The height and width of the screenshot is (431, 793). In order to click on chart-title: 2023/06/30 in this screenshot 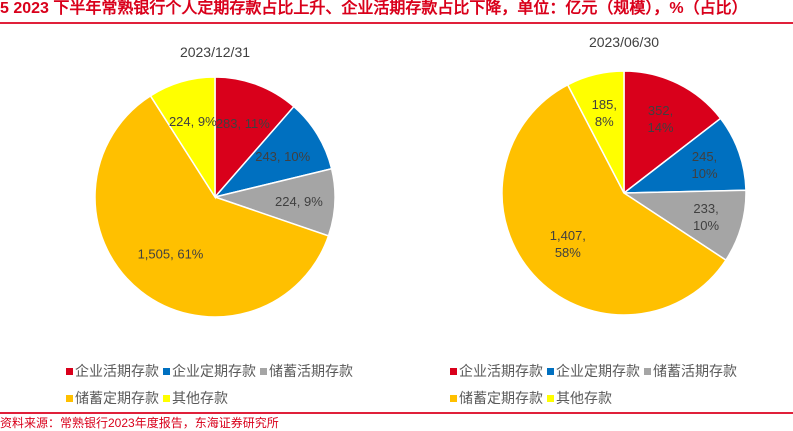, I will do `click(624, 42)`.